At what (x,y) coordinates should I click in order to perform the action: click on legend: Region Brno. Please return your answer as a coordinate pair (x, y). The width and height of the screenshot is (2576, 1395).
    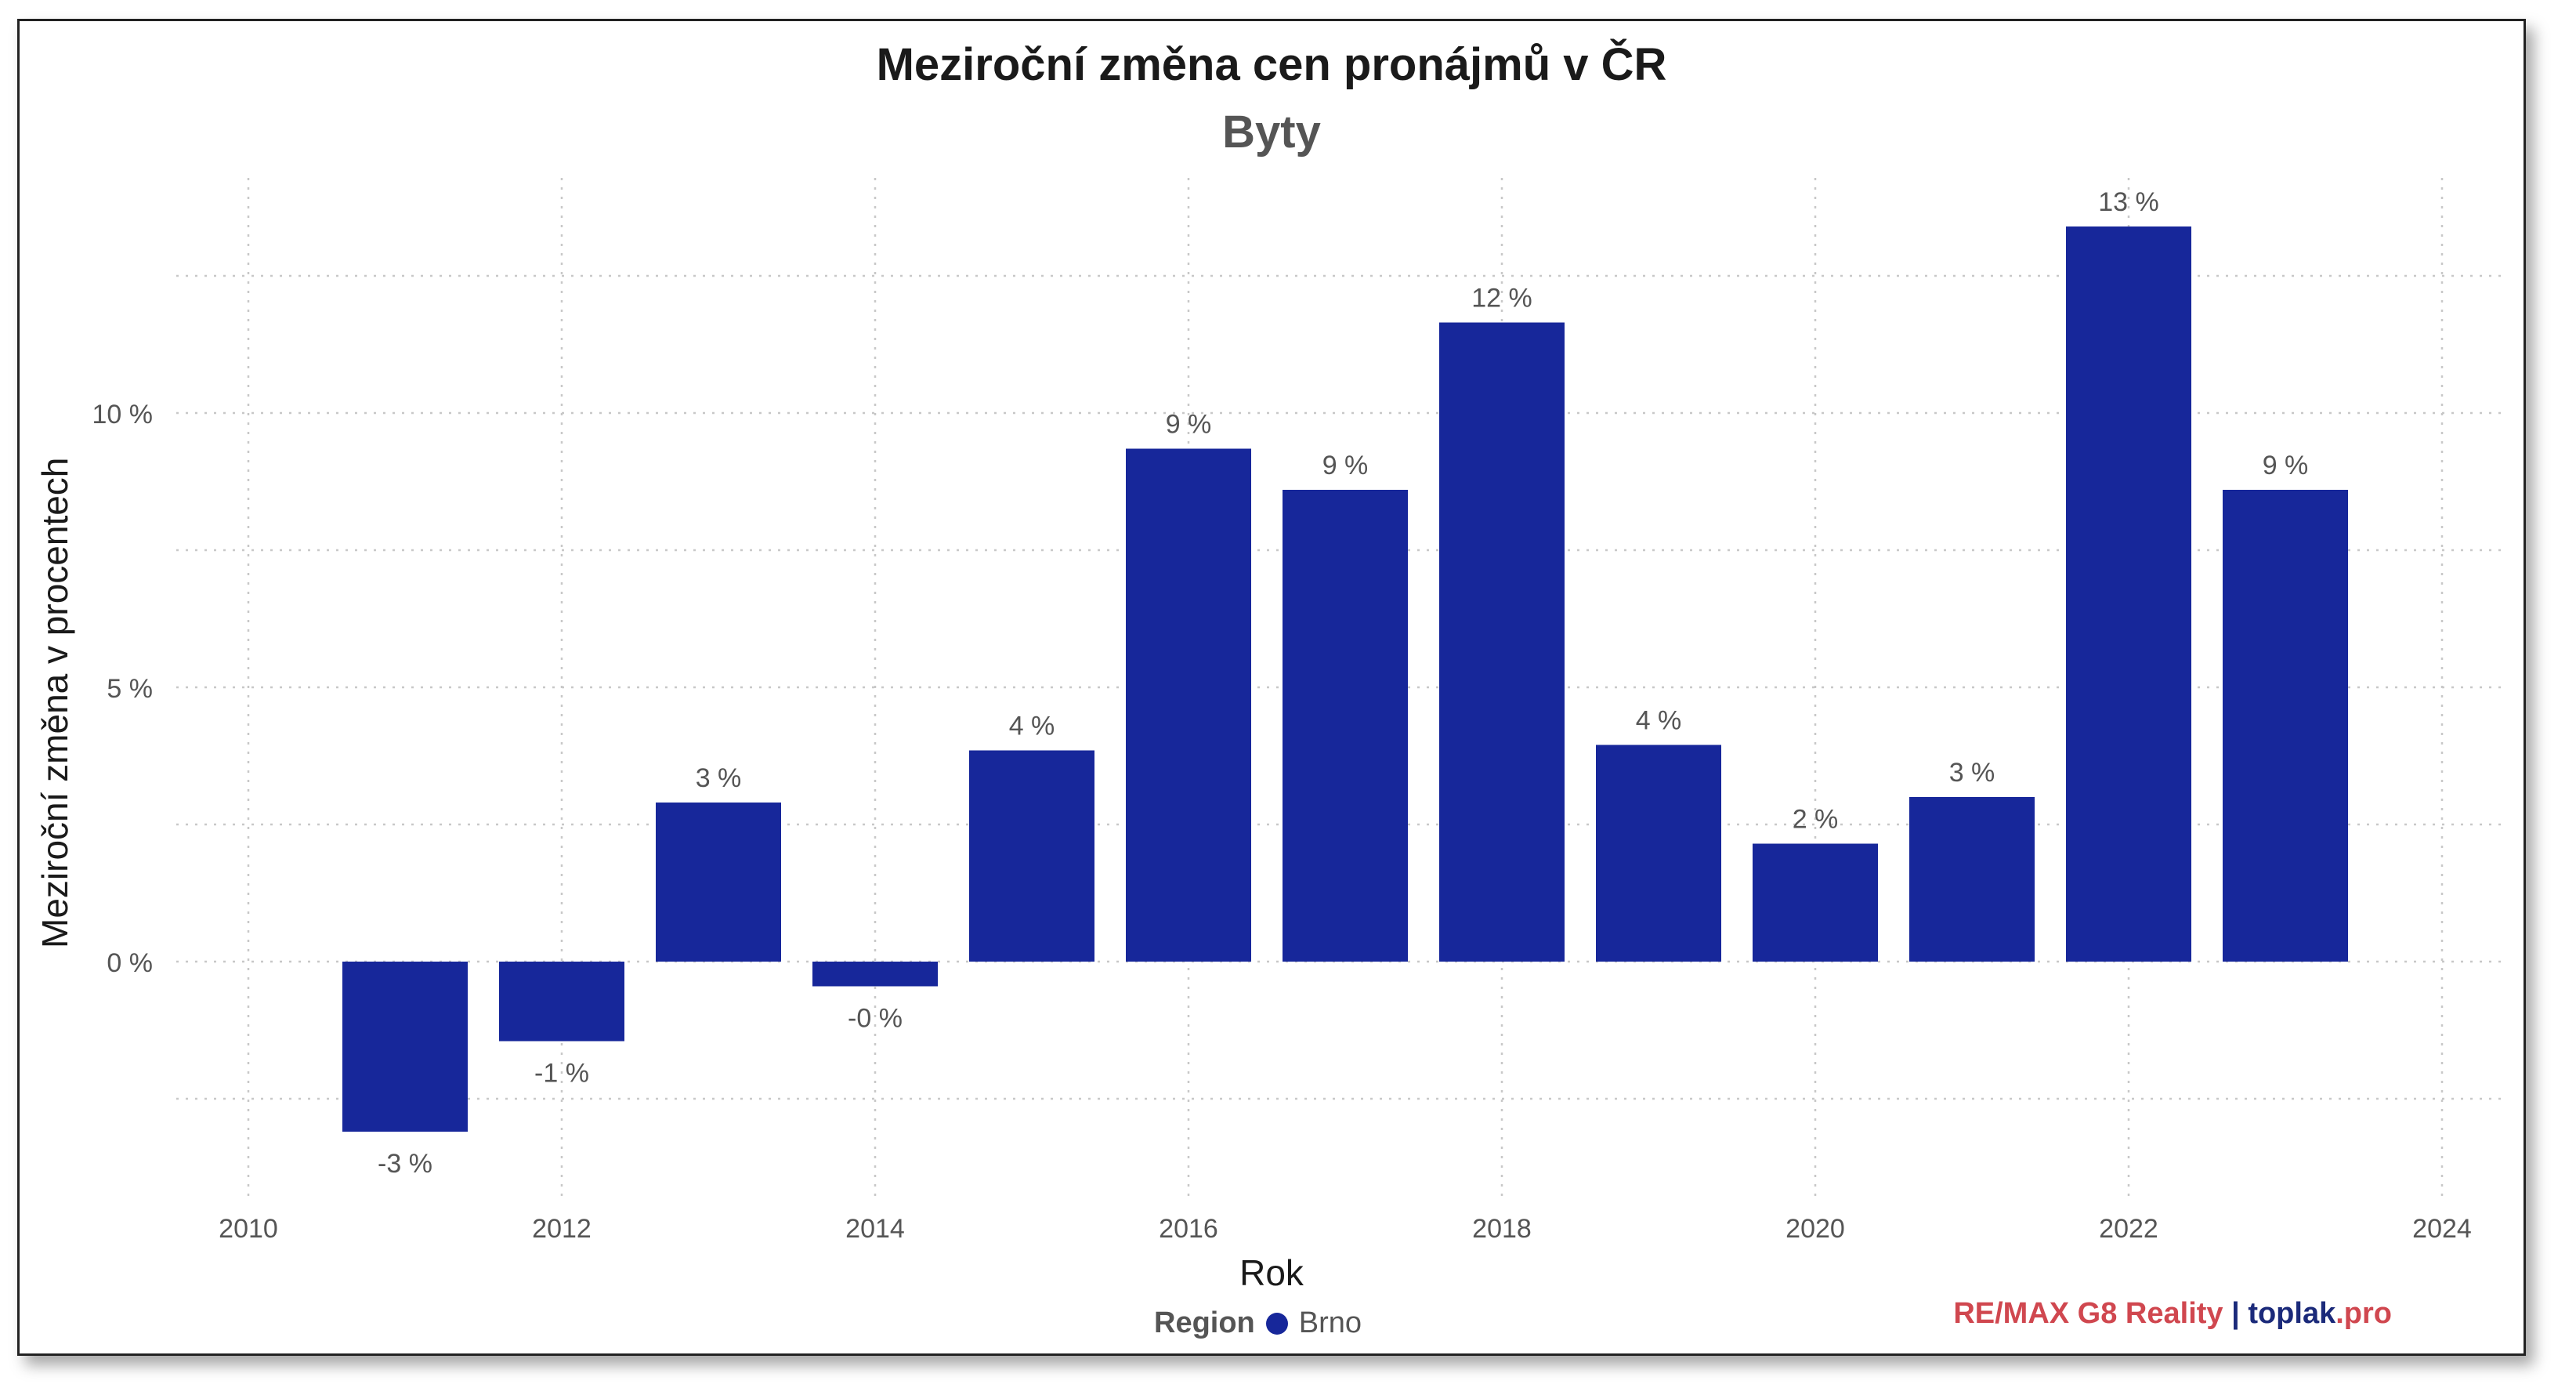
    Looking at the image, I should click on (1258, 1323).